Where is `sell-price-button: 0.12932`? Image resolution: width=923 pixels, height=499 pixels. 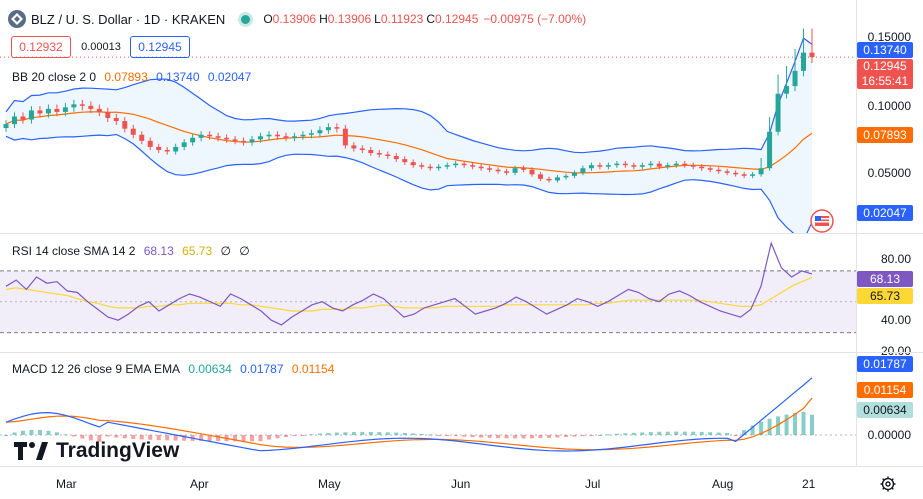
sell-price-button: 0.12932 is located at coordinates (41, 47).